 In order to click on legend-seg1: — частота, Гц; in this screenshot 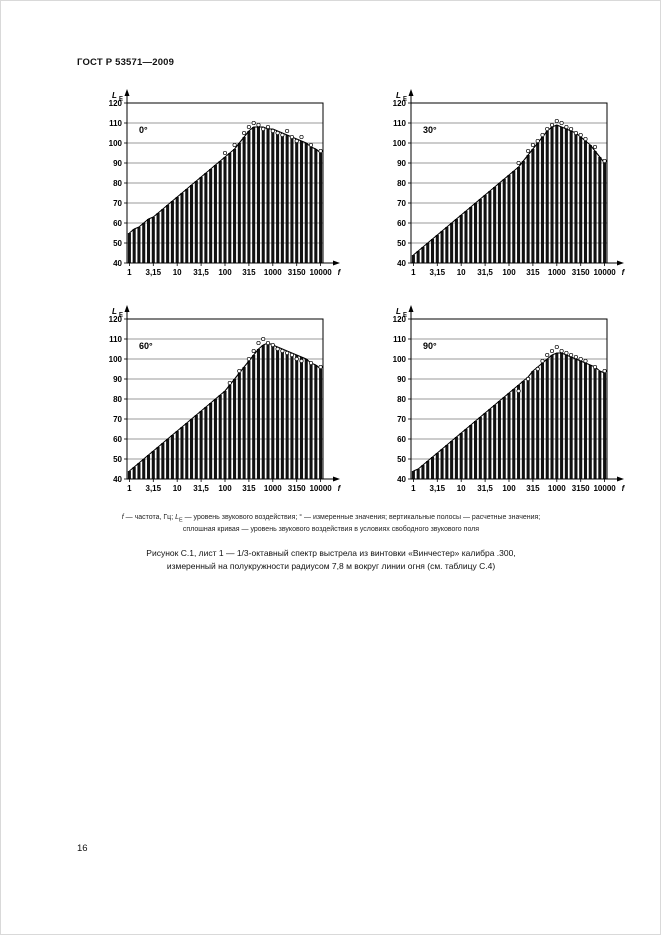, I will do `click(149, 517)`.